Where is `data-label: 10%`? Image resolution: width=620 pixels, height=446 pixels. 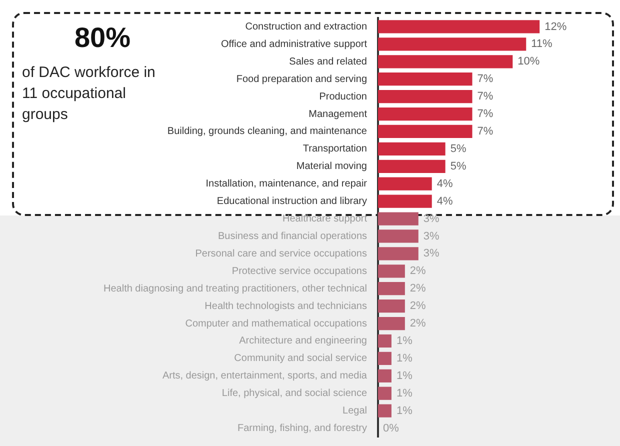 data-label: 10% is located at coordinates (529, 62).